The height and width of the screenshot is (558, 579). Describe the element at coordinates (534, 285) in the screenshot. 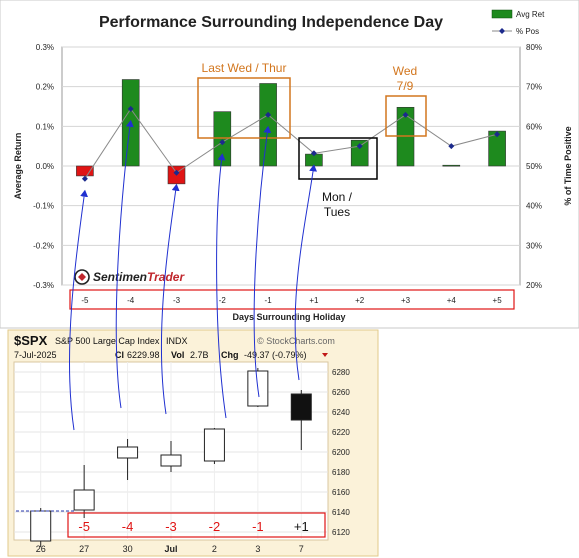

I see `top-y-tick-label-right: 20%` at that location.